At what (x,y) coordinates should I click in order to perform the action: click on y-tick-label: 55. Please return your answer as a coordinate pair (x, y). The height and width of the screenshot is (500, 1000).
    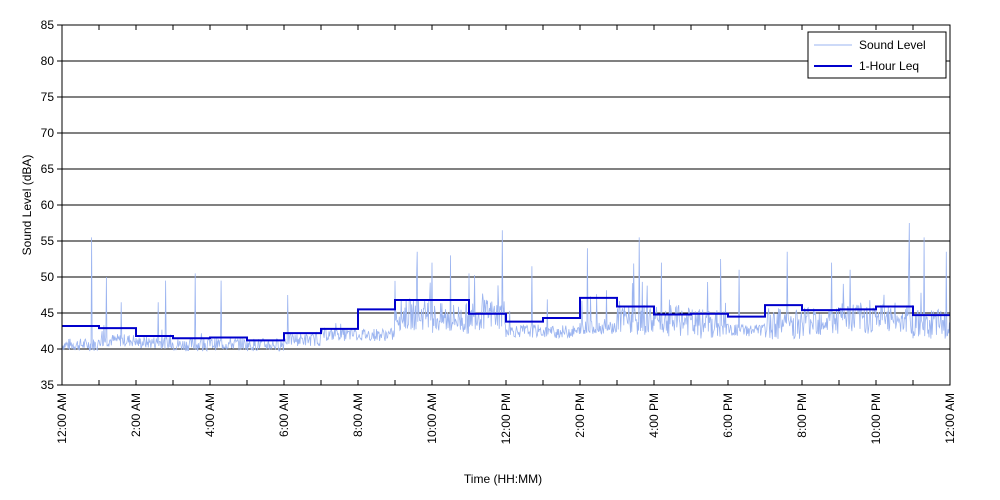
    Looking at the image, I should click on (48, 241).